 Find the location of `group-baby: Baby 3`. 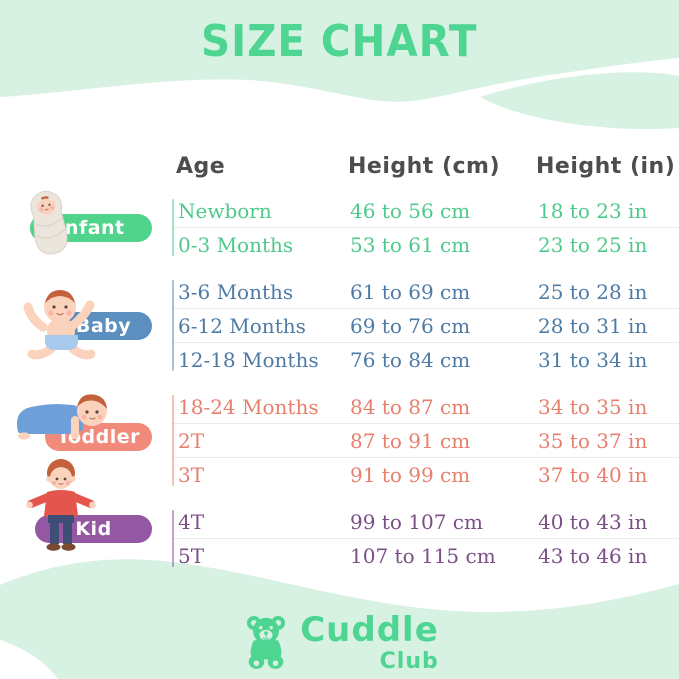

group-baby: Baby 3 is located at coordinates (339, 325).